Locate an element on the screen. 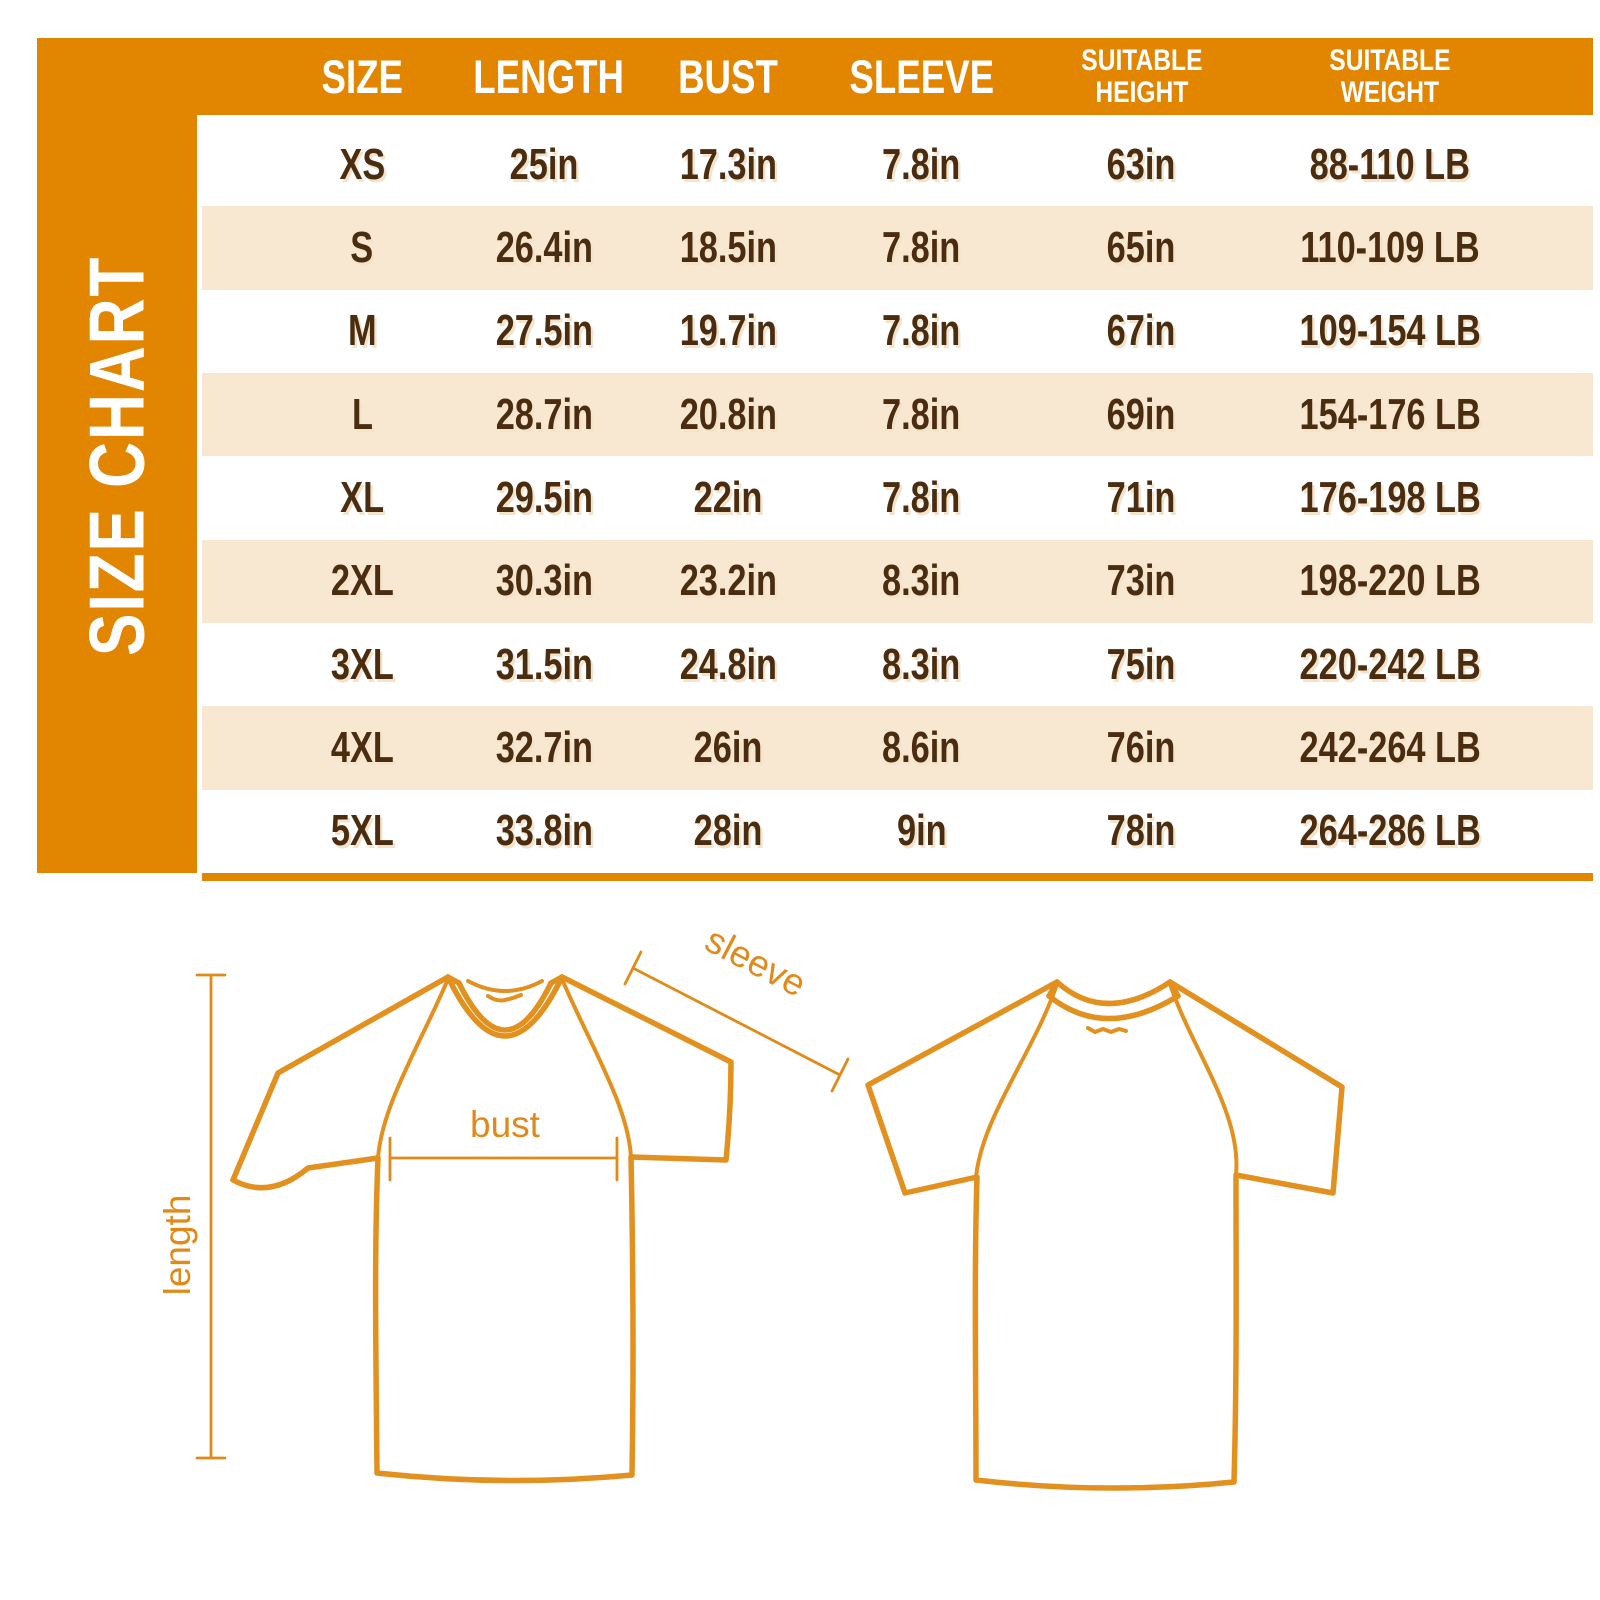  cell-bust: 23.2in is located at coordinates (728, 581).